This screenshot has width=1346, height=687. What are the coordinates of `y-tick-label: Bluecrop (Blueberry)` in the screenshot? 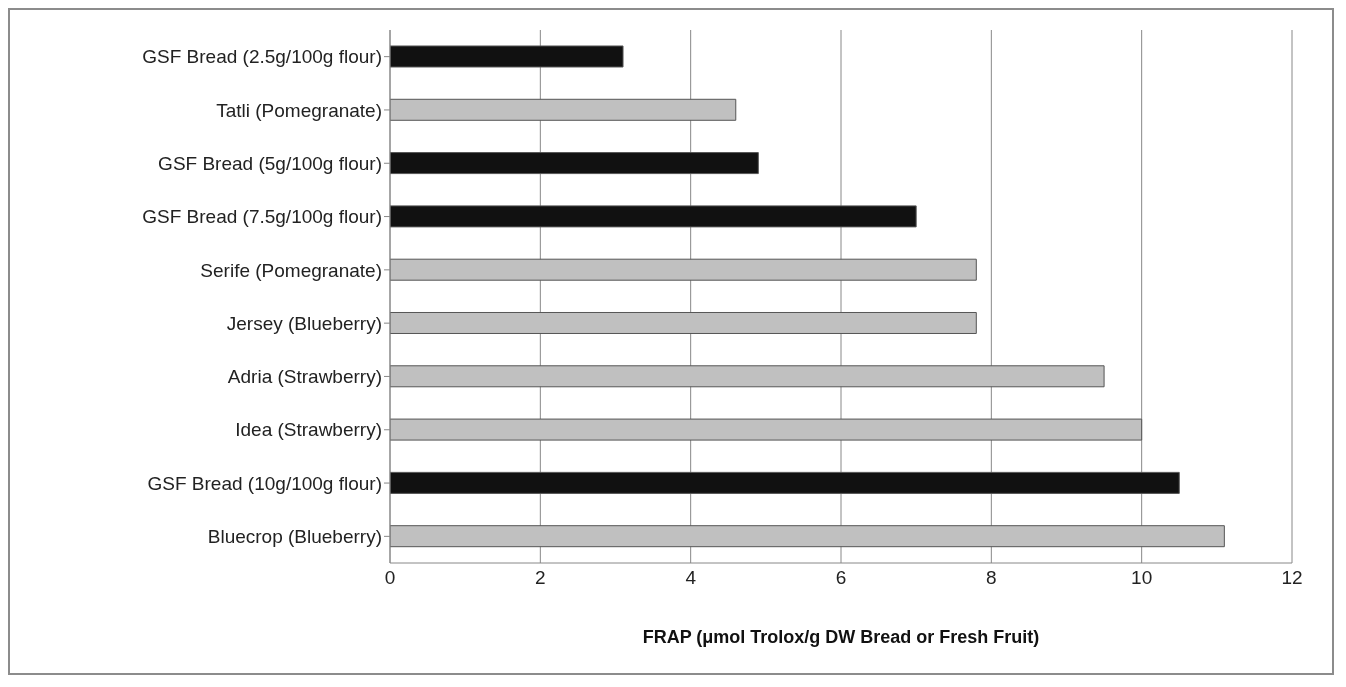 It's located at (294, 537).